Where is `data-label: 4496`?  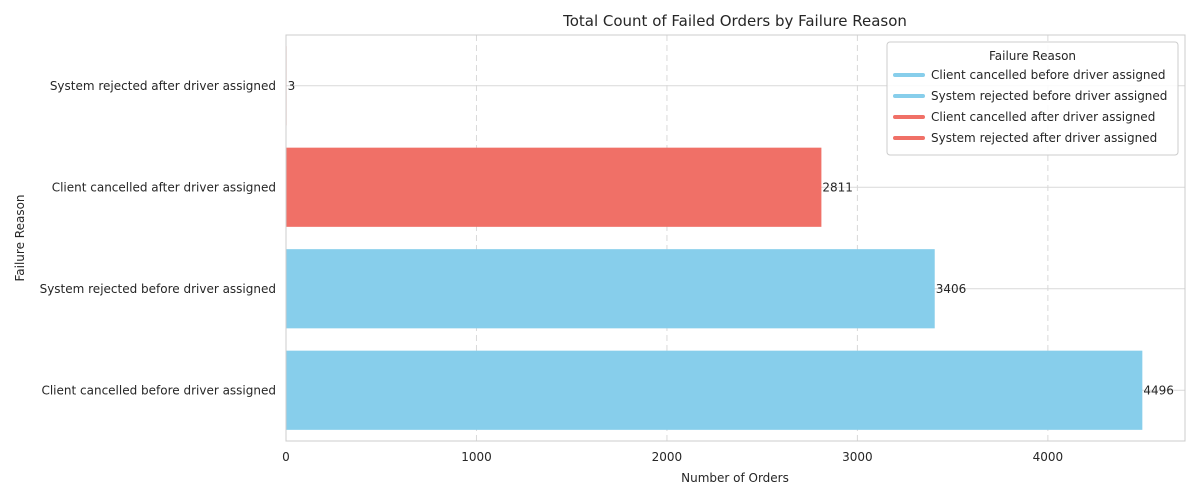
data-label: 4496 is located at coordinates (1158, 390).